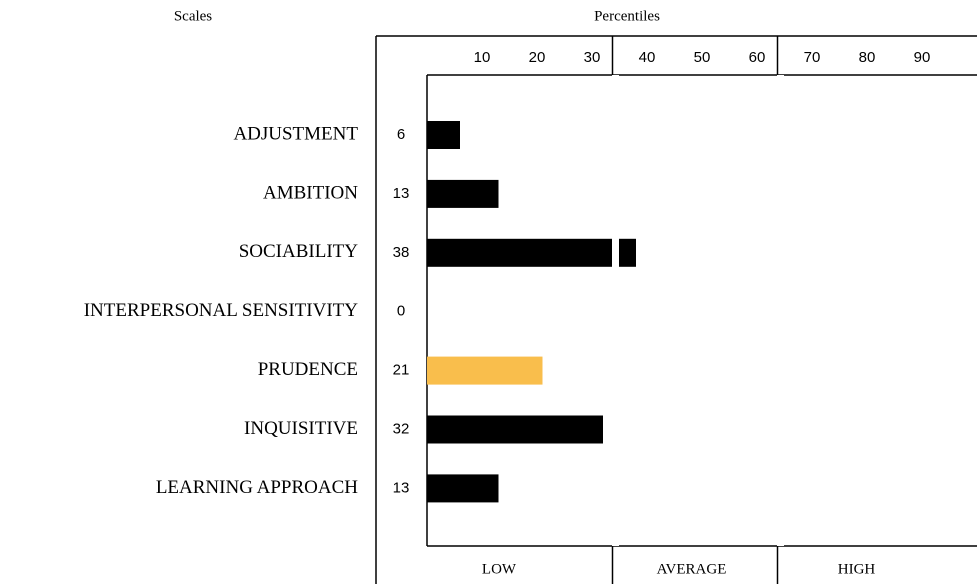 This screenshot has height=584, width=977. Describe the element at coordinates (401, 370) in the screenshot. I see `value-label: 21` at that location.